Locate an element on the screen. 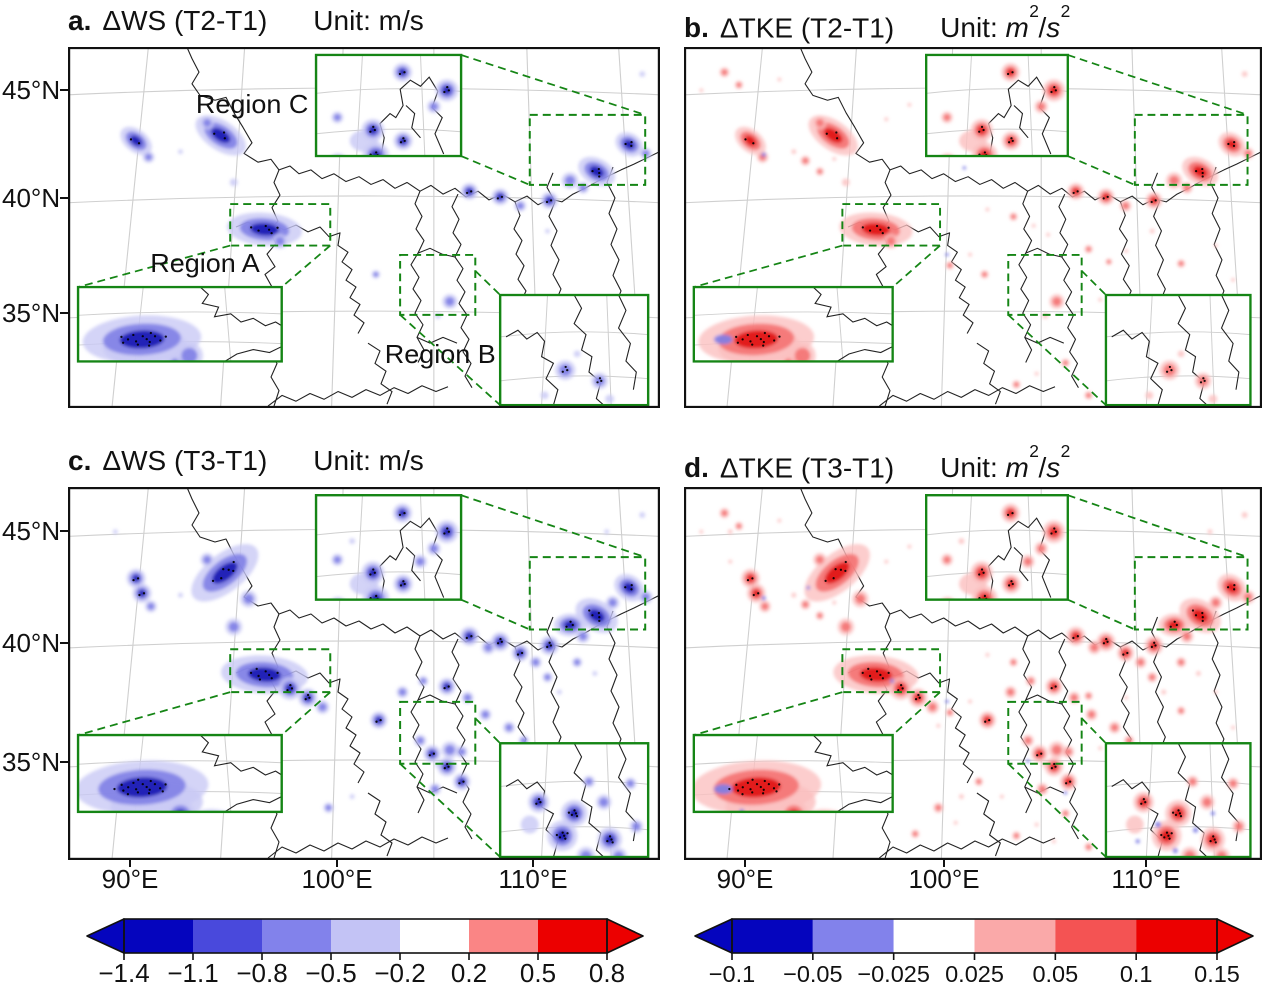 The width and height of the screenshot is (1270, 989). lat-tick-35n-a: 35°N is located at coordinates (31, 313).